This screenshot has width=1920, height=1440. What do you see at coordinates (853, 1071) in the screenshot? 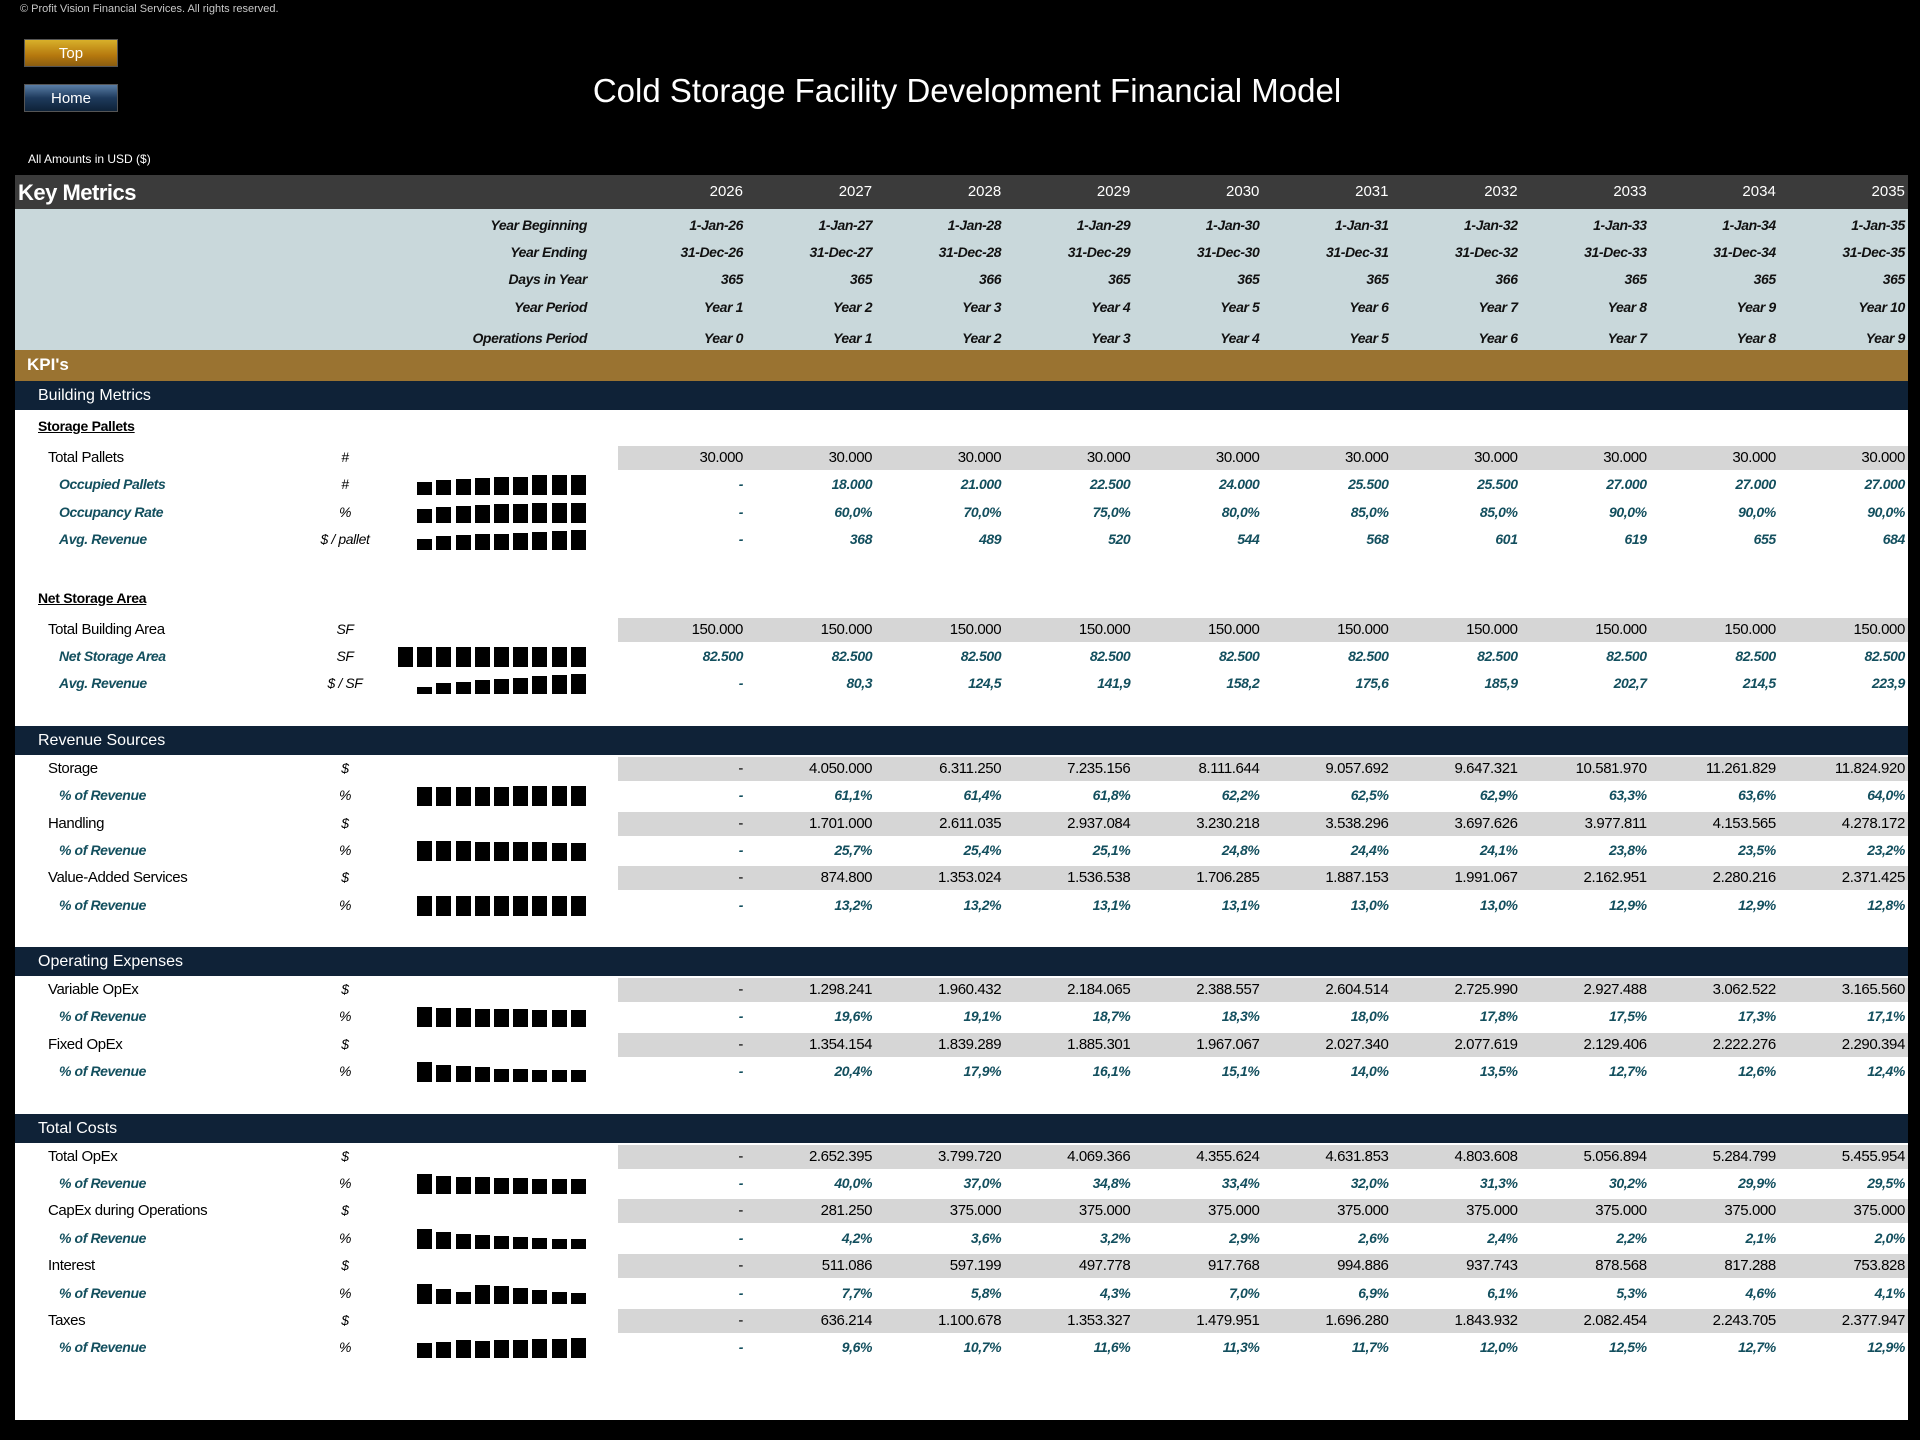
I see `row-value: 20,4%` at bounding box center [853, 1071].